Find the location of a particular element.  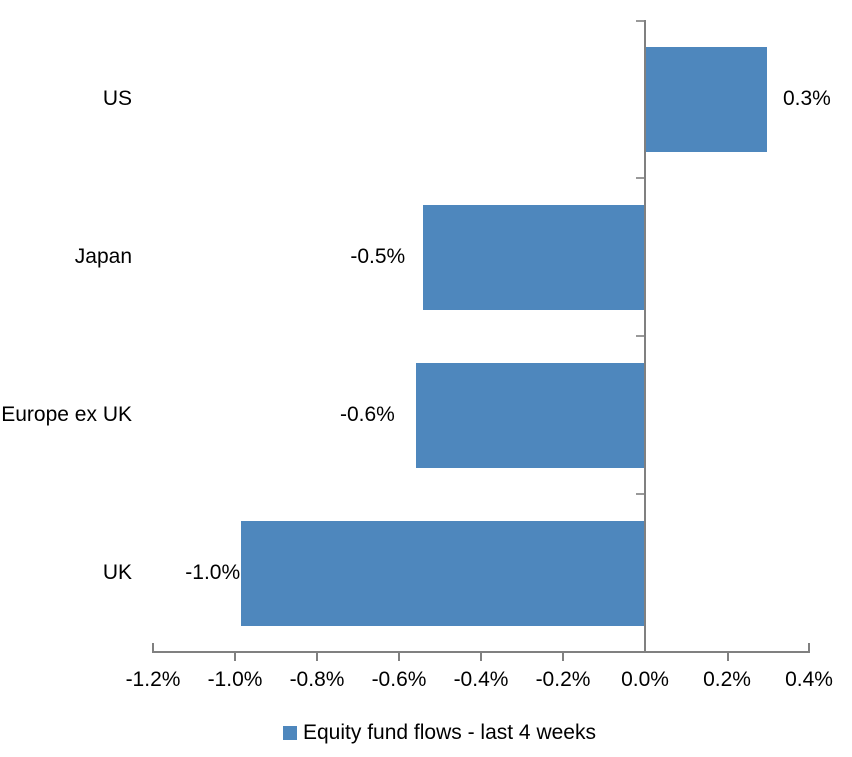

x-axis-line is located at coordinates (481, 652).